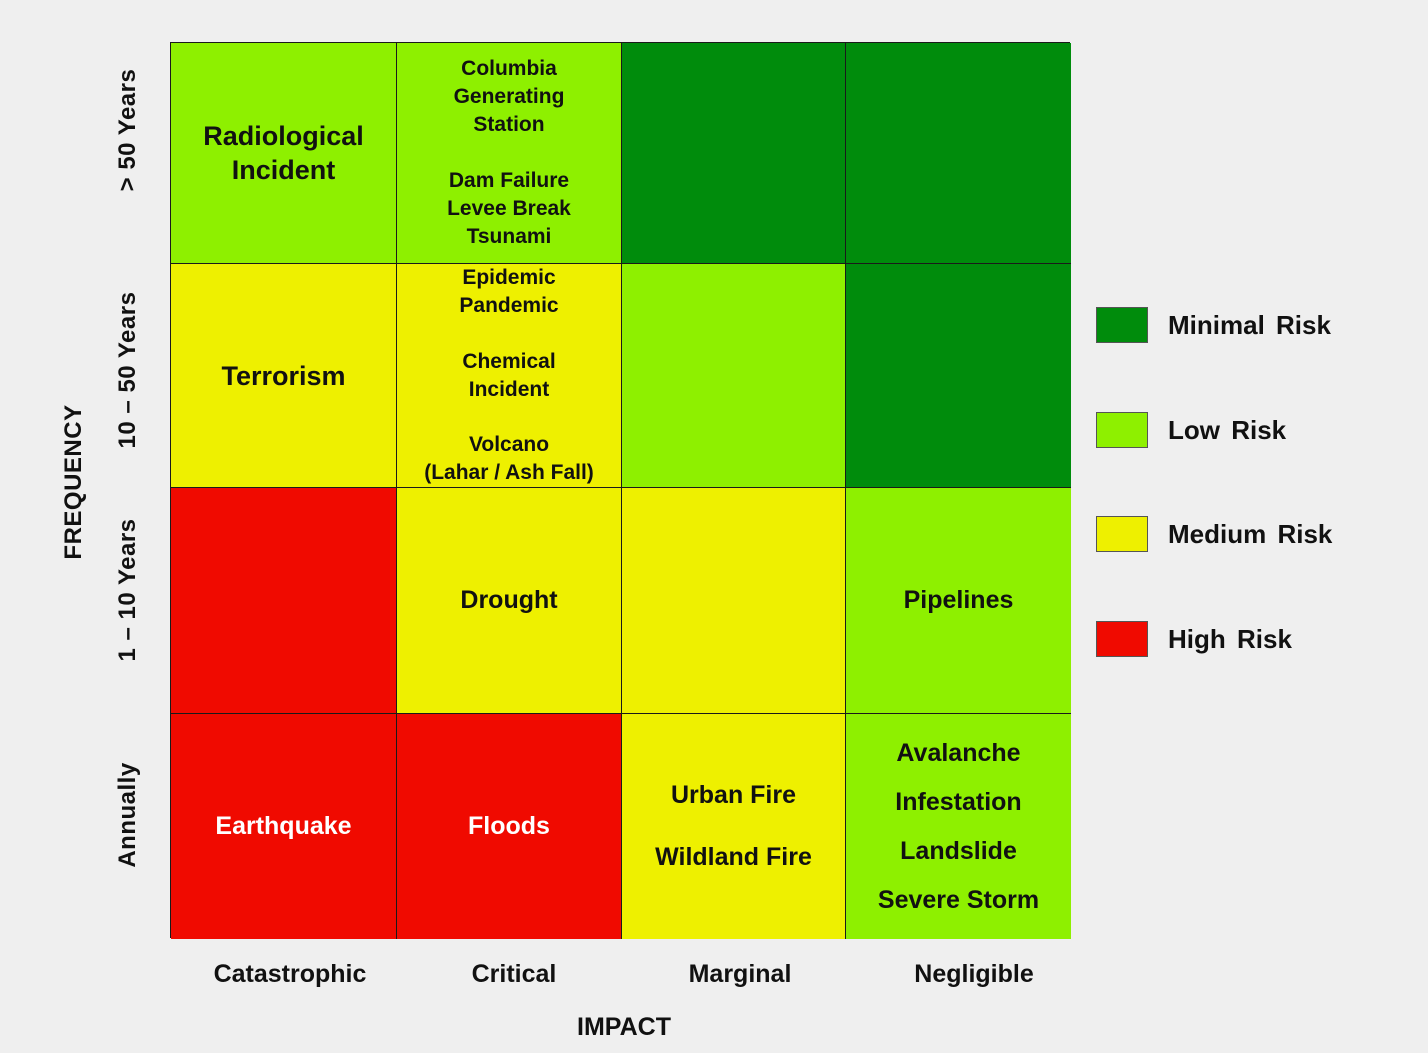  What do you see at coordinates (509, 68) in the screenshot?
I see `cell-text: Columbia` at bounding box center [509, 68].